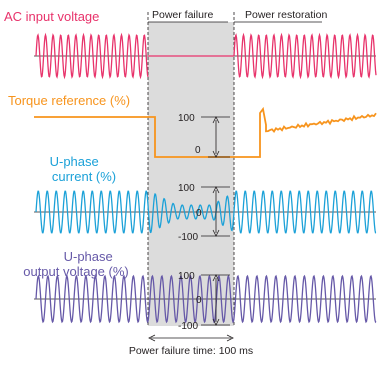 The width and height of the screenshot is (378, 370). I want to click on voltage-scale-arrowhead-up, so click(216, 278).